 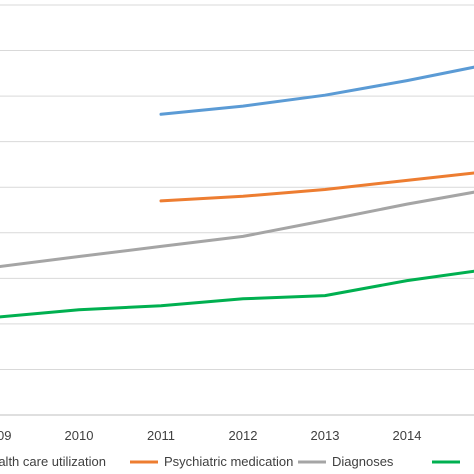 What do you see at coordinates (5, 435) in the screenshot?
I see `x-tick-label: 2009` at bounding box center [5, 435].